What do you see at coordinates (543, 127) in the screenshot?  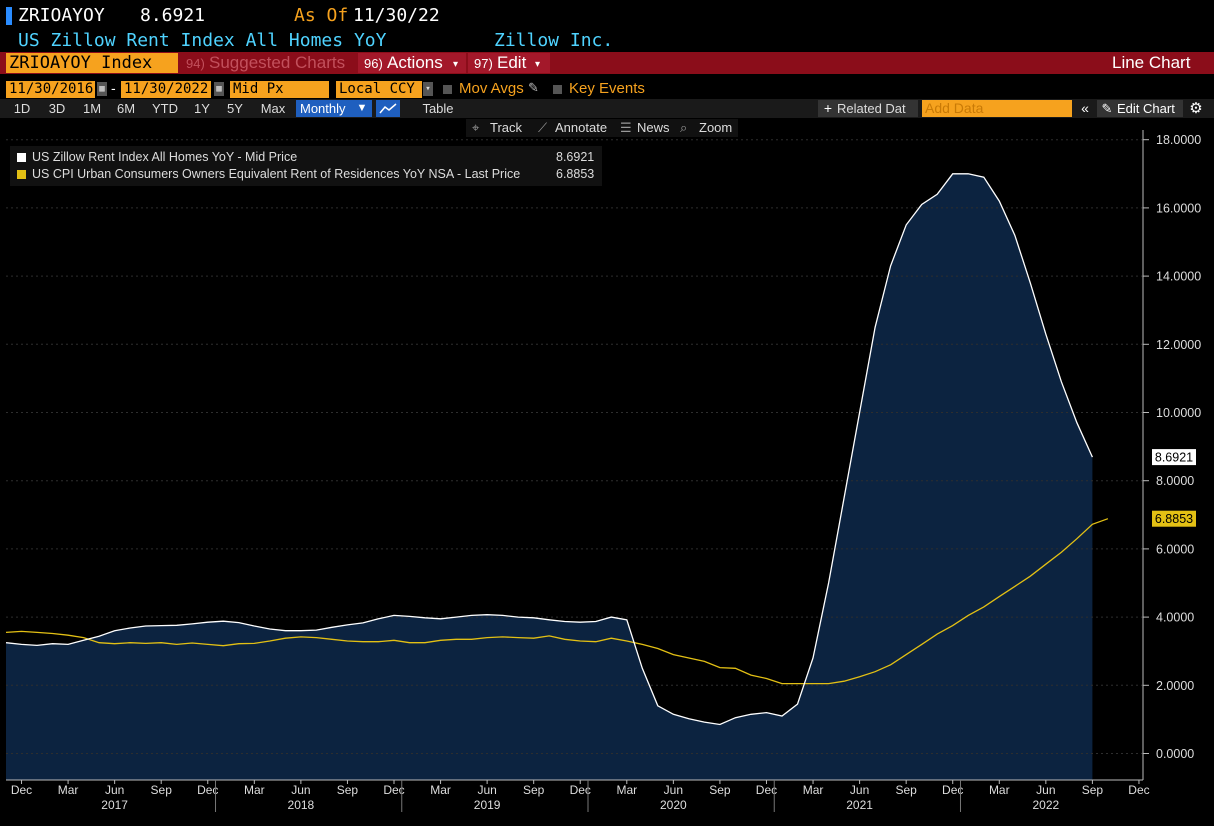 I see `annotate-icon: ⟋` at bounding box center [543, 127].